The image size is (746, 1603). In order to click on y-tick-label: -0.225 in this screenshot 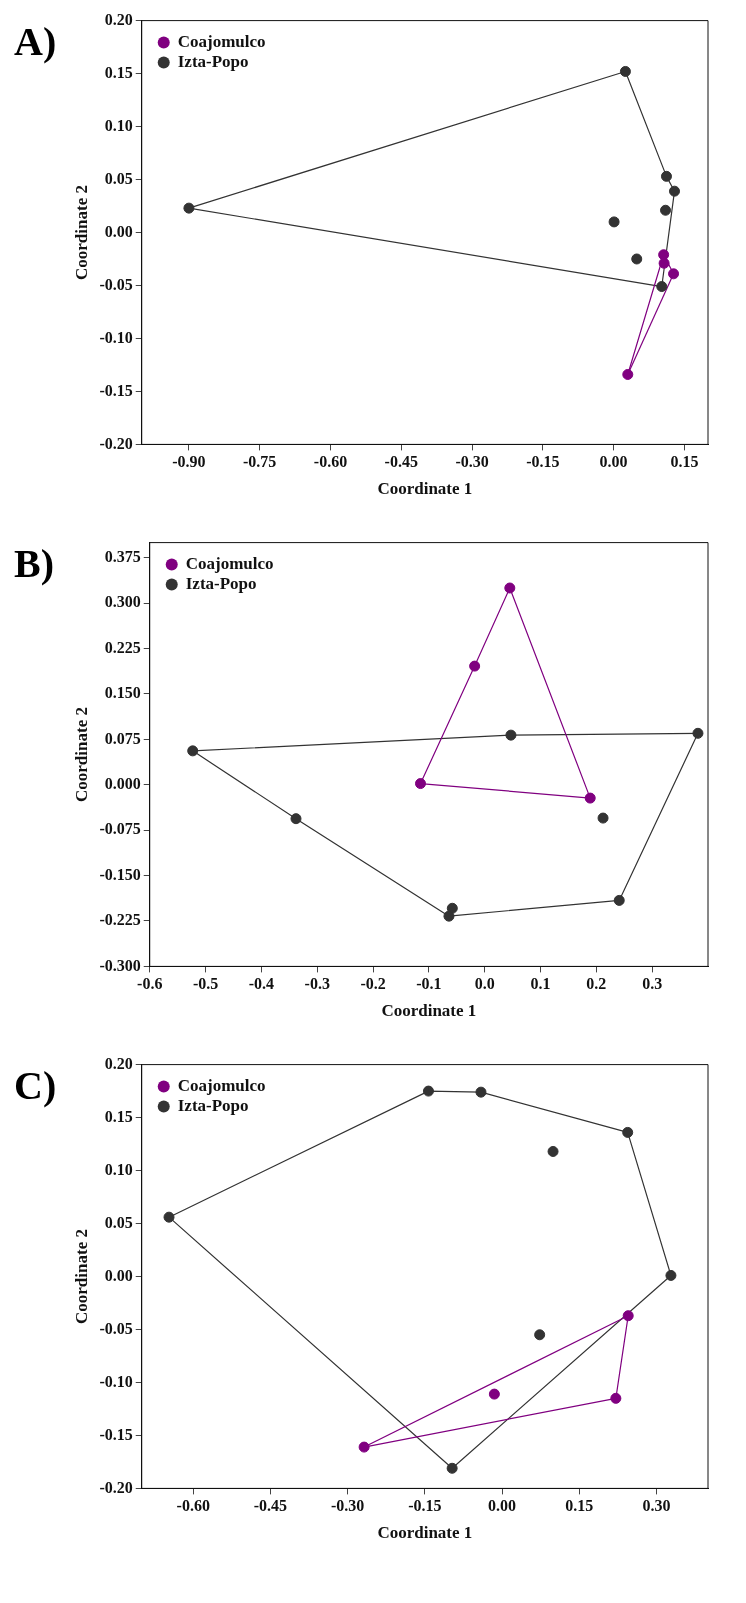, I will do `click(120, 920)`.